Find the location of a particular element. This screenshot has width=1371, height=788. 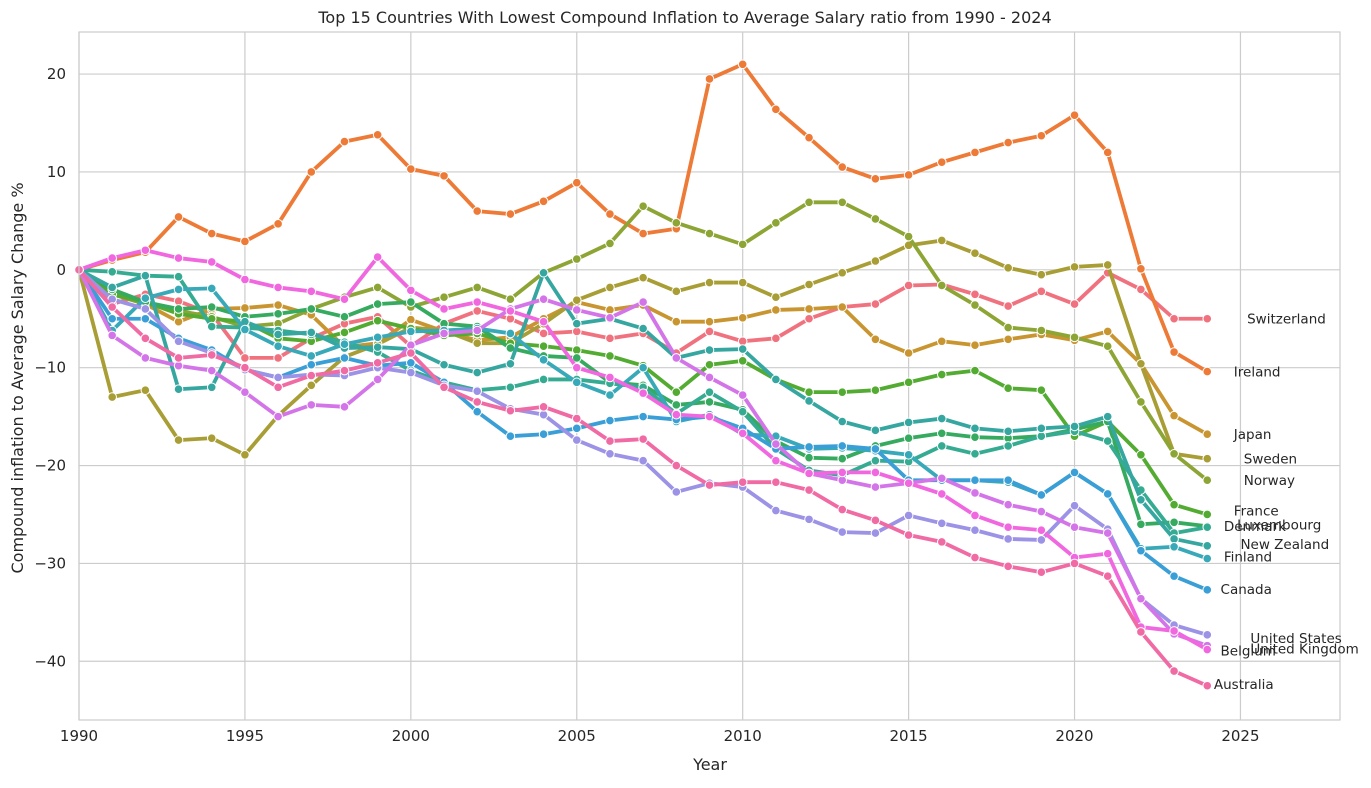

x-tick-label: 2020 is located at coordinates (1074, 736).